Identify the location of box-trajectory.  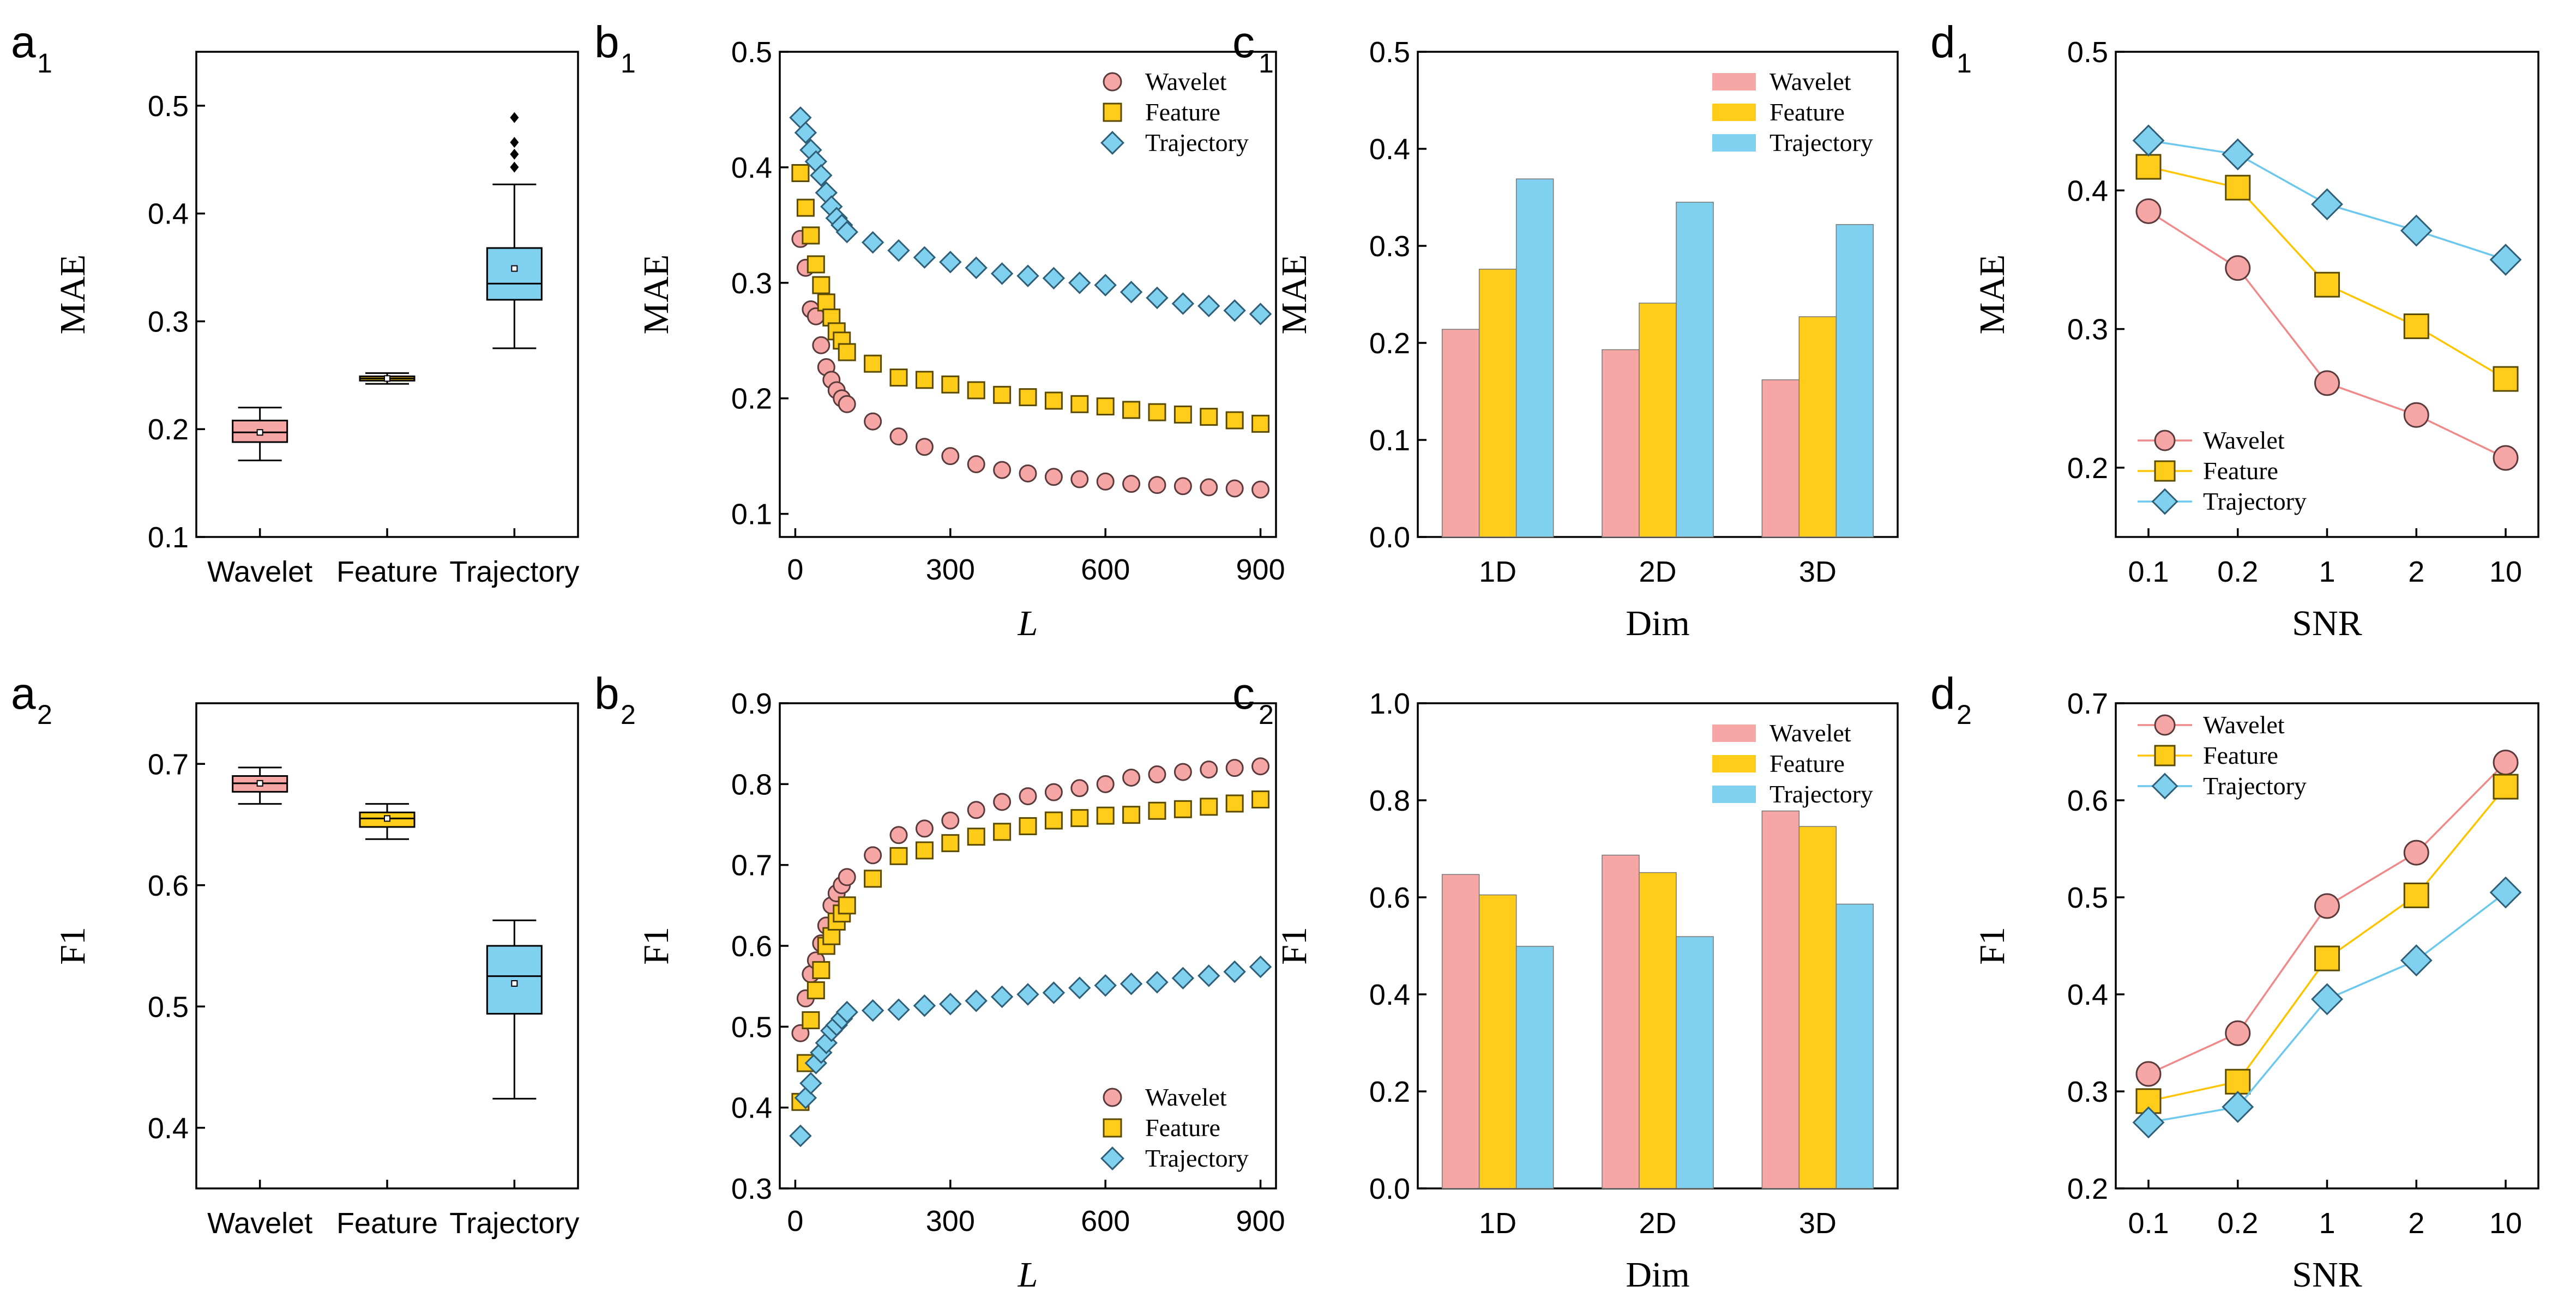
(514, 1010).